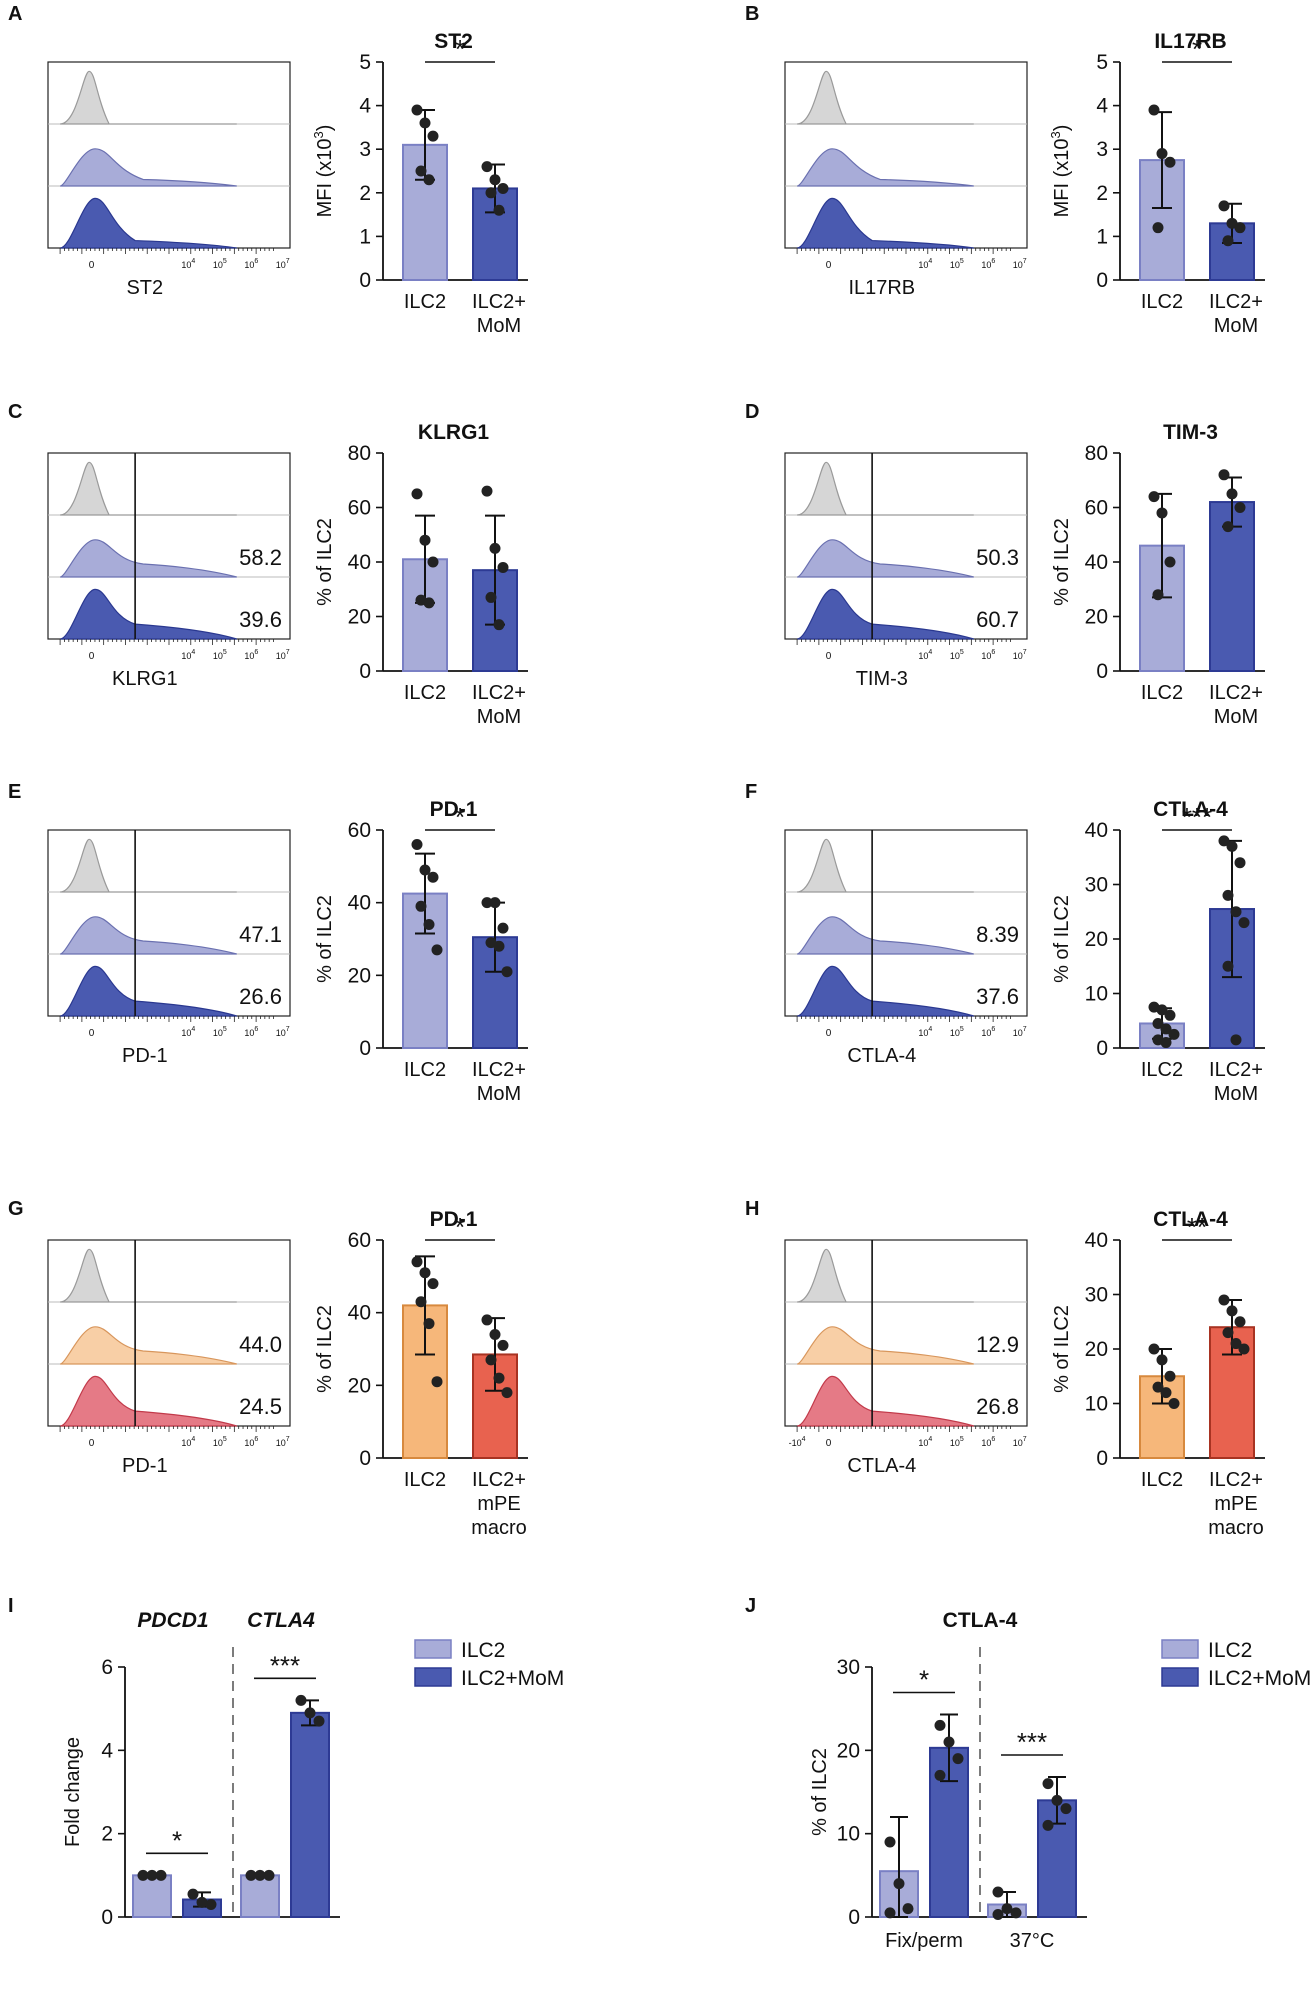 The width and height of the screenshot is (1311, 1994). Describe the element at coordinates (498, 1504) in the screenshot. I see `category-label: mPE` at that location.